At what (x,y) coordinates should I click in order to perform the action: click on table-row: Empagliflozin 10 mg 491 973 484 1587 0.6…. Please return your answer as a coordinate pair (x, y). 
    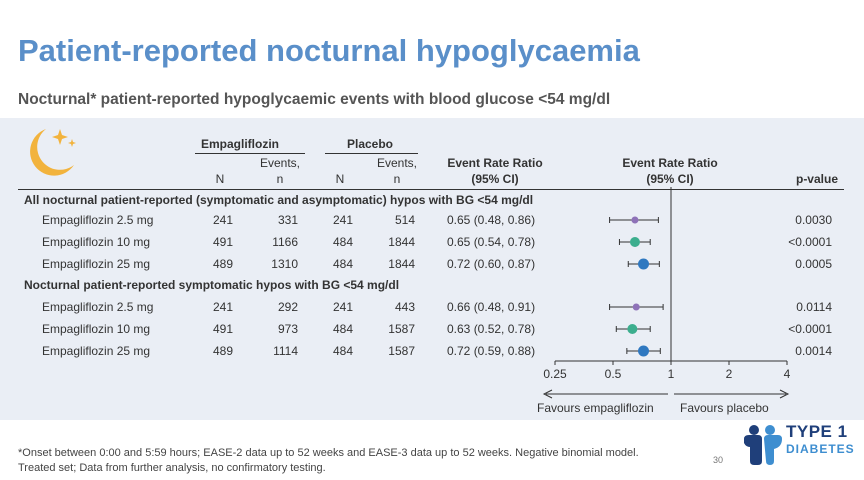
    Looking at the image, I should click on (432, 329).